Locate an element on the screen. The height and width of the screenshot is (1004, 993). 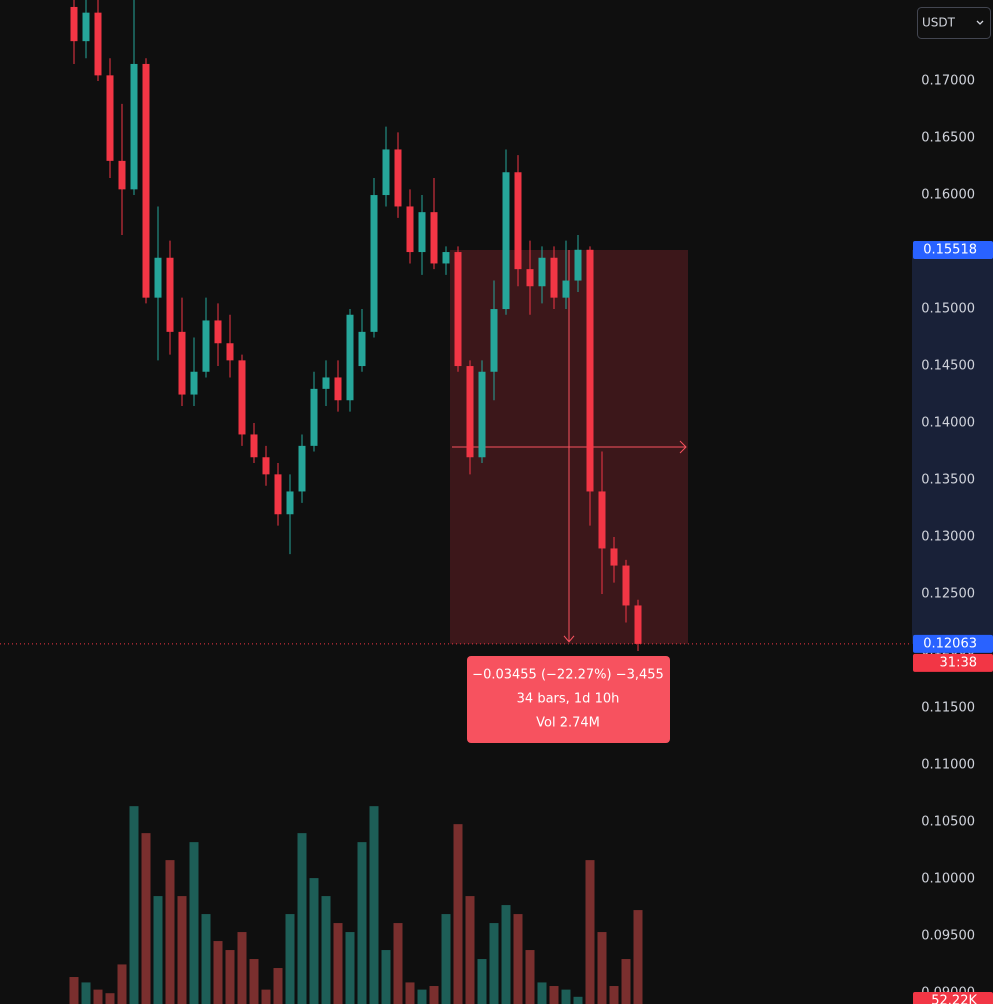
measure-tooltip is located at coordinates (568, 699).